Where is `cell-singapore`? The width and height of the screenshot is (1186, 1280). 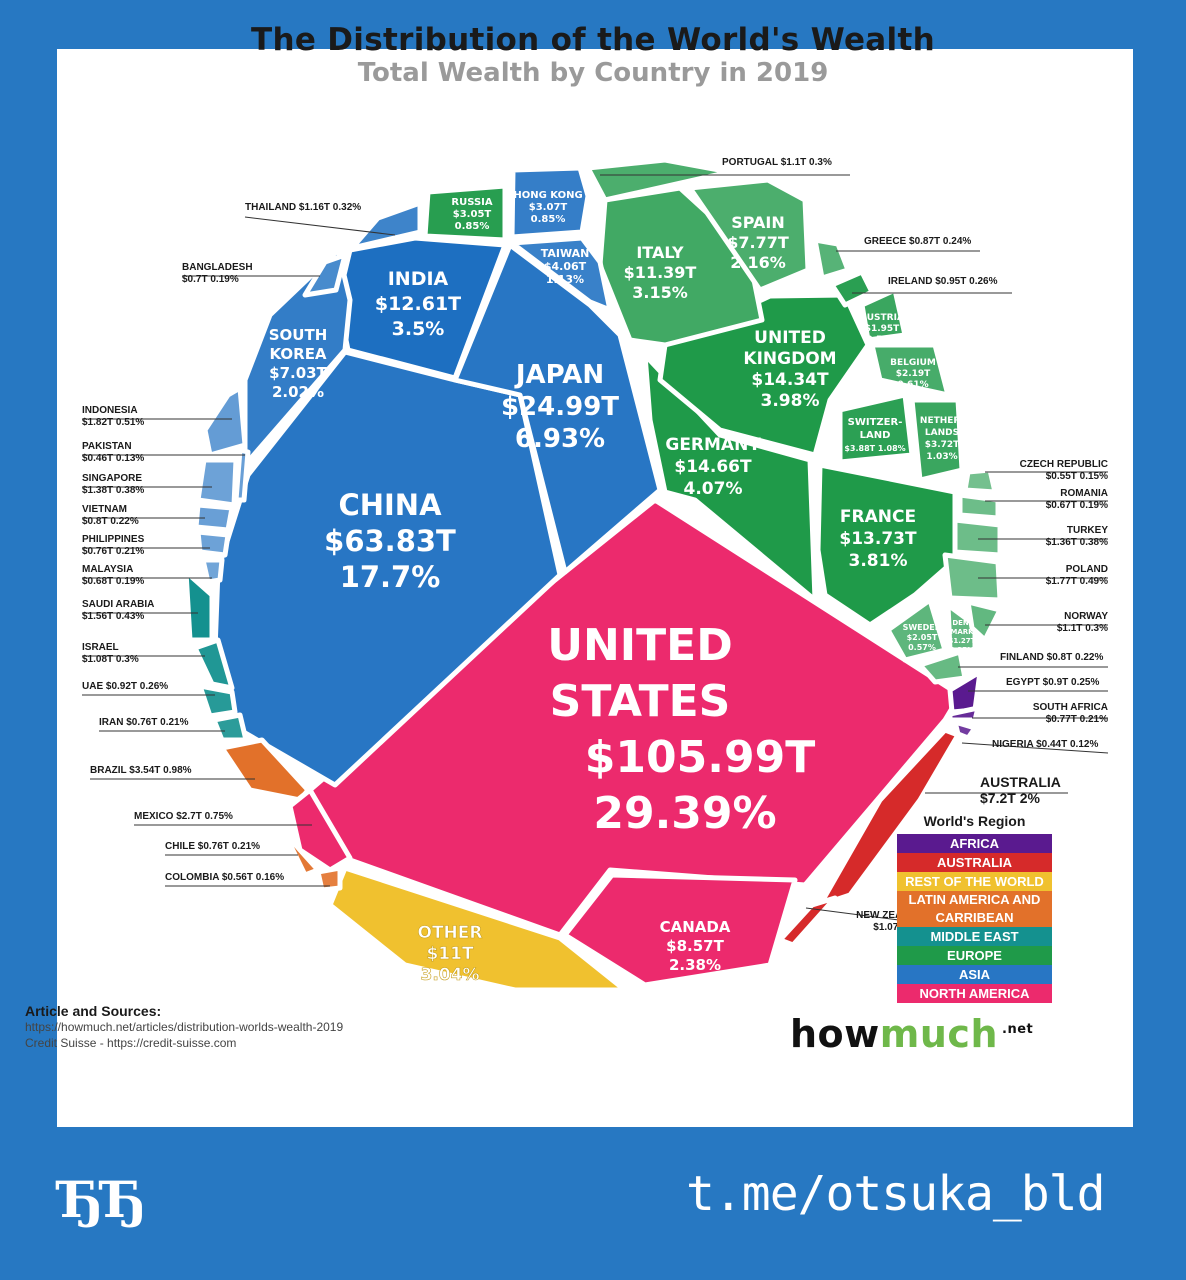 cell-singapore is located at coordinates (217, 482).